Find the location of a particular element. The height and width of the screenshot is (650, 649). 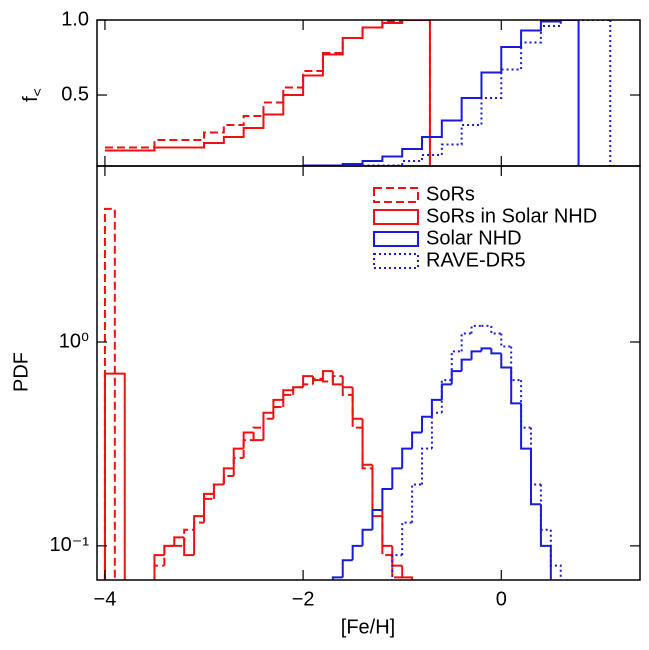

x-label: [Fe/H] is located at coordinates (368, 627).